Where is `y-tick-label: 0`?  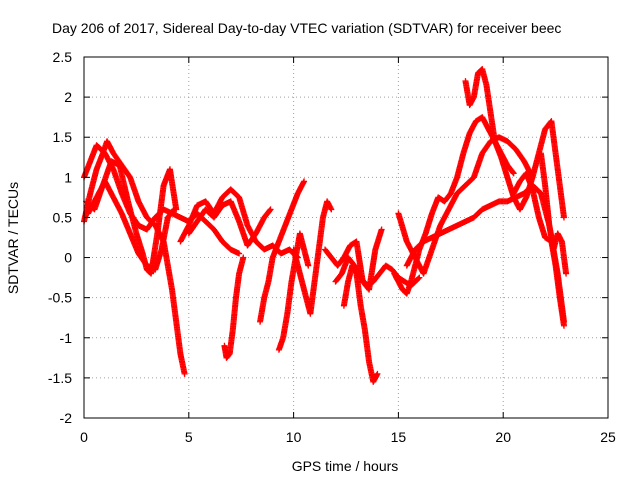 y-tick-label: 0 is located at coordinates (68, 258).